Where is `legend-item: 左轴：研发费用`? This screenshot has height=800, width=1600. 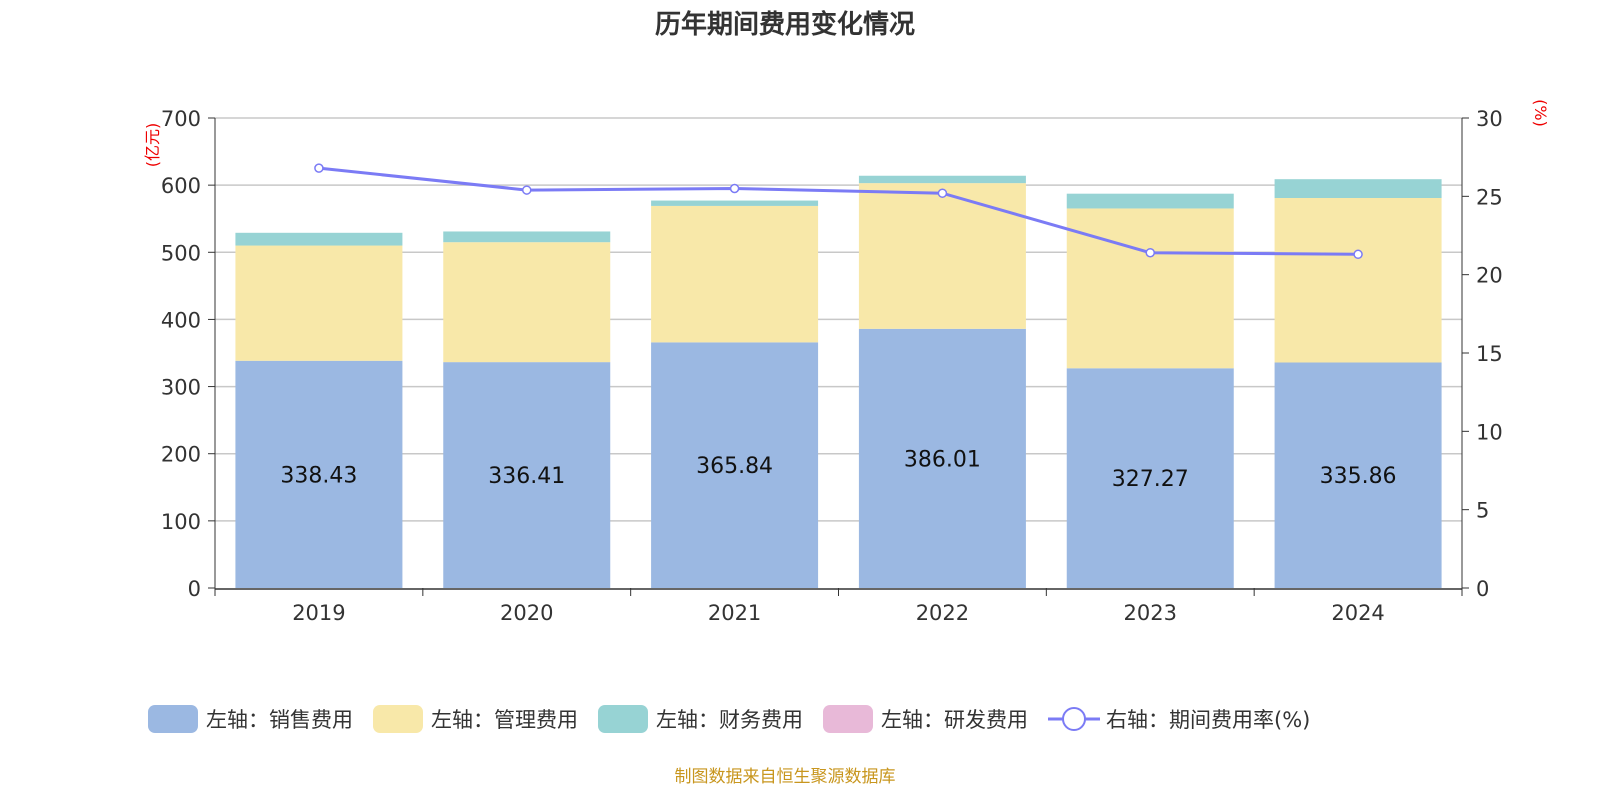 legend-item: 左轴：研发费用 is located at coordinates (925, 719).